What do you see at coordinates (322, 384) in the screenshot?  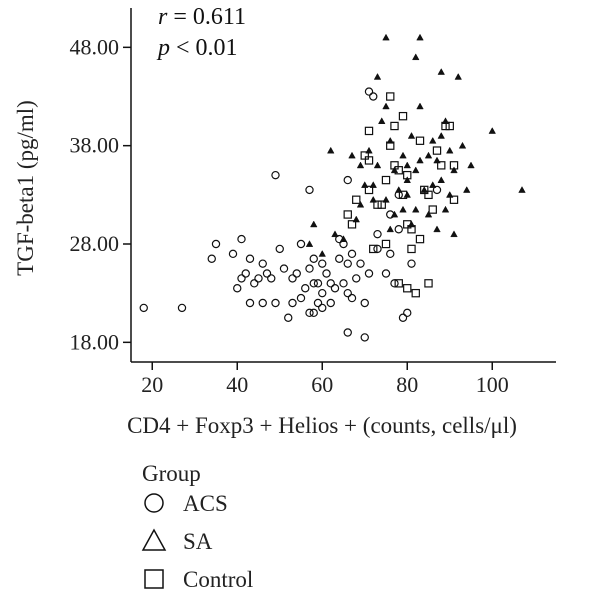 I see `x-tick-label: 60` at bounding box center [322, 384].